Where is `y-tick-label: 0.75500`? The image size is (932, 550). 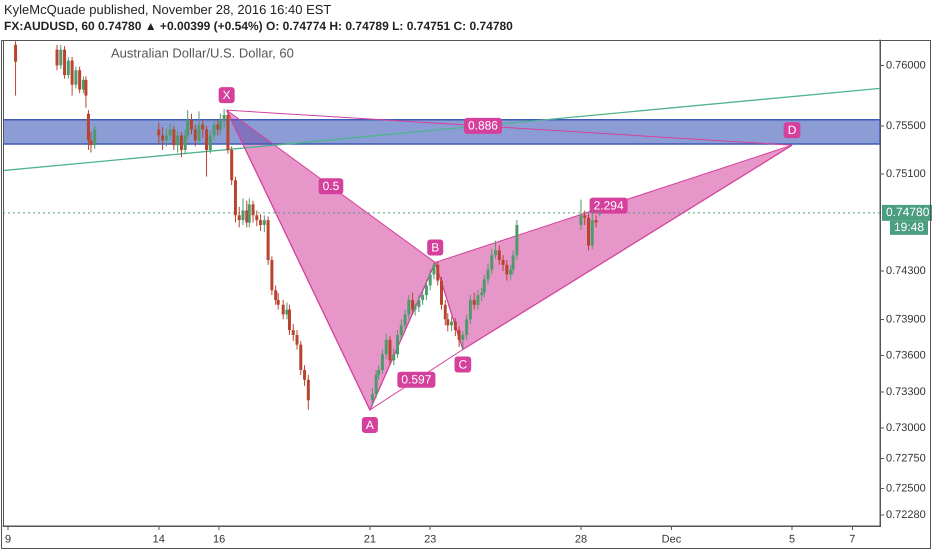 y-tick-label: 0.75500 is located at coordinates (906, 126).